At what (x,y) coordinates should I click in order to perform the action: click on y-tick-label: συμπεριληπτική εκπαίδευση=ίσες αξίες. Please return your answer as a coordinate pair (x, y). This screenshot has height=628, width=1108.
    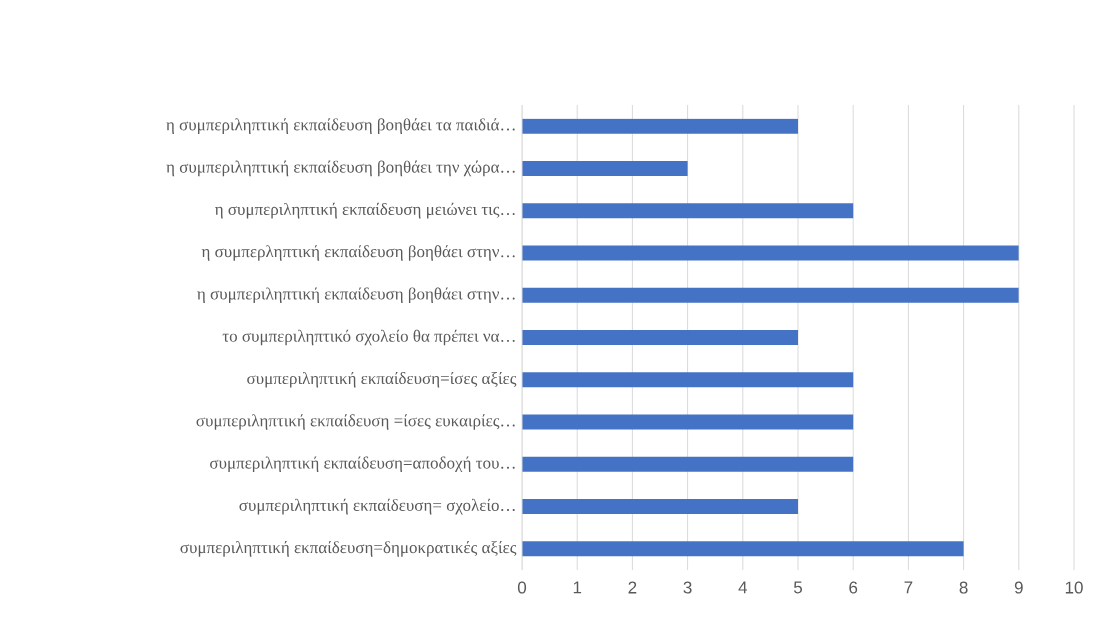
    Looking at the image, I should click on (382, 379).